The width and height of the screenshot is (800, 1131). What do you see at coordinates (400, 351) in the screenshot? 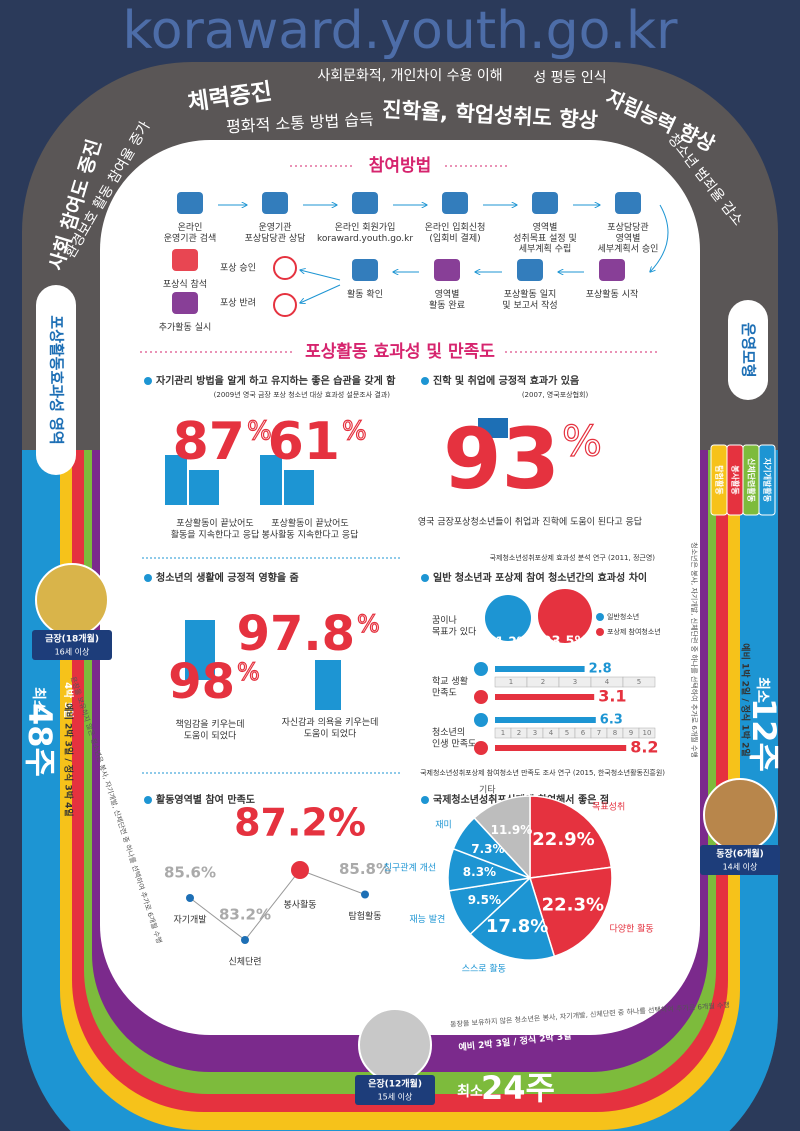
I see `section-title: 포상활동 효과성 및 만족도` at bounding box center [400, 351].